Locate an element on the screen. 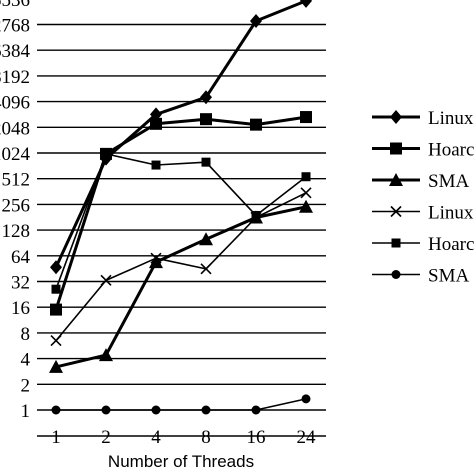 Image resolution: width=474 pixels, height=474 pixels. y-tick-label: 8 is located at coordinates (26, 334).